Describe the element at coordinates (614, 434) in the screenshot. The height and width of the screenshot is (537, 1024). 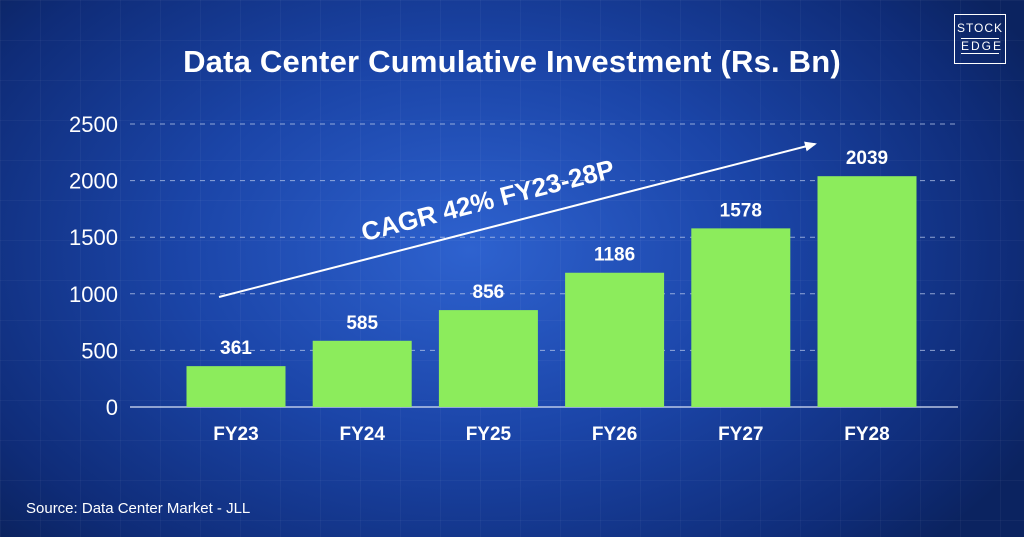
I see `x-tick-label: FY26` at that location.